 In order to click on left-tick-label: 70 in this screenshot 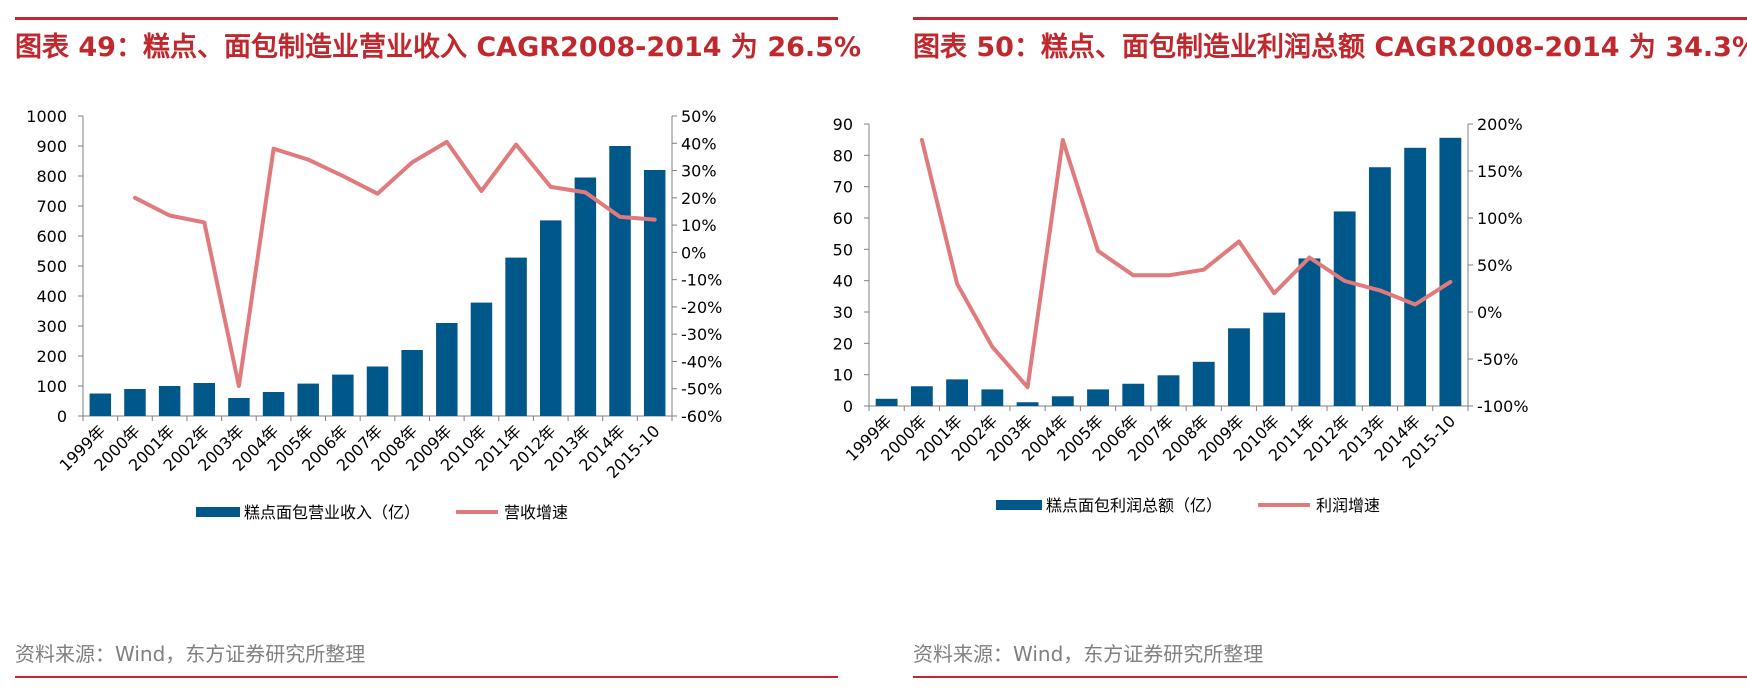, I will do `click(843, 187)`.